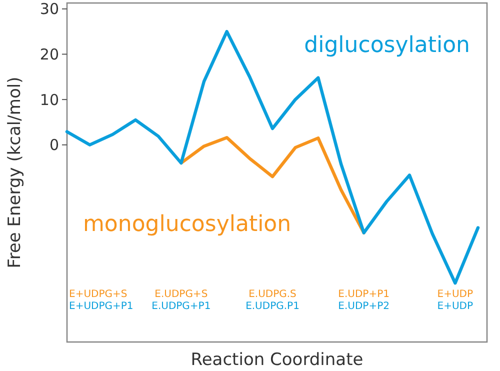 The height and width of the screenshot is (371, 500). What do you see at coordinates (98, 294) in the screenshot?
I see `annotation: E+UDPG+S` at bounding box center [98, 294].